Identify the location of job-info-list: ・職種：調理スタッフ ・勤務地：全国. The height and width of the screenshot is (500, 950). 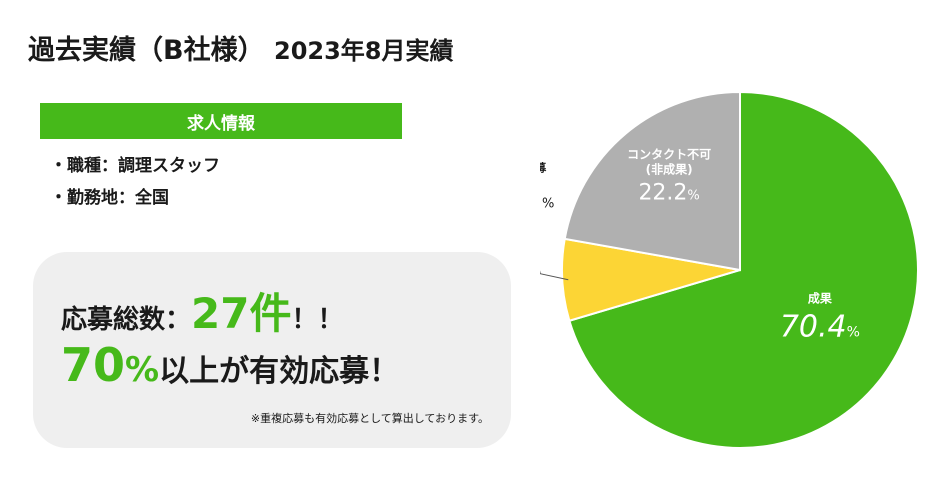
(135, 182).